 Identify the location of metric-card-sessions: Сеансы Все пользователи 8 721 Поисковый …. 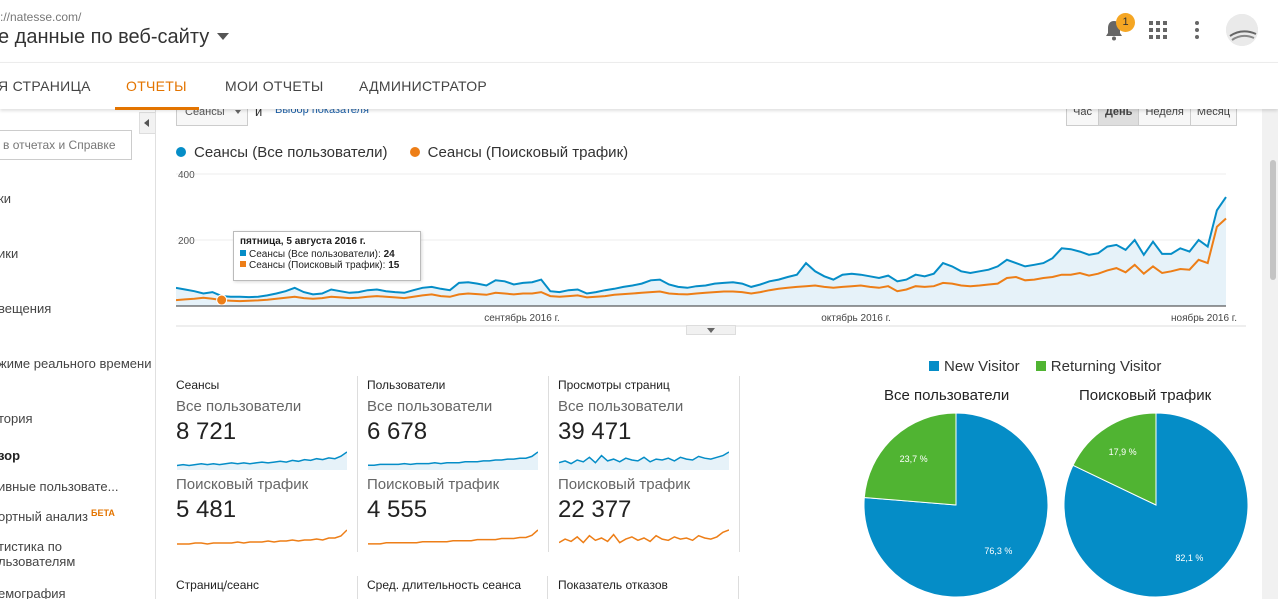
(267, 464).